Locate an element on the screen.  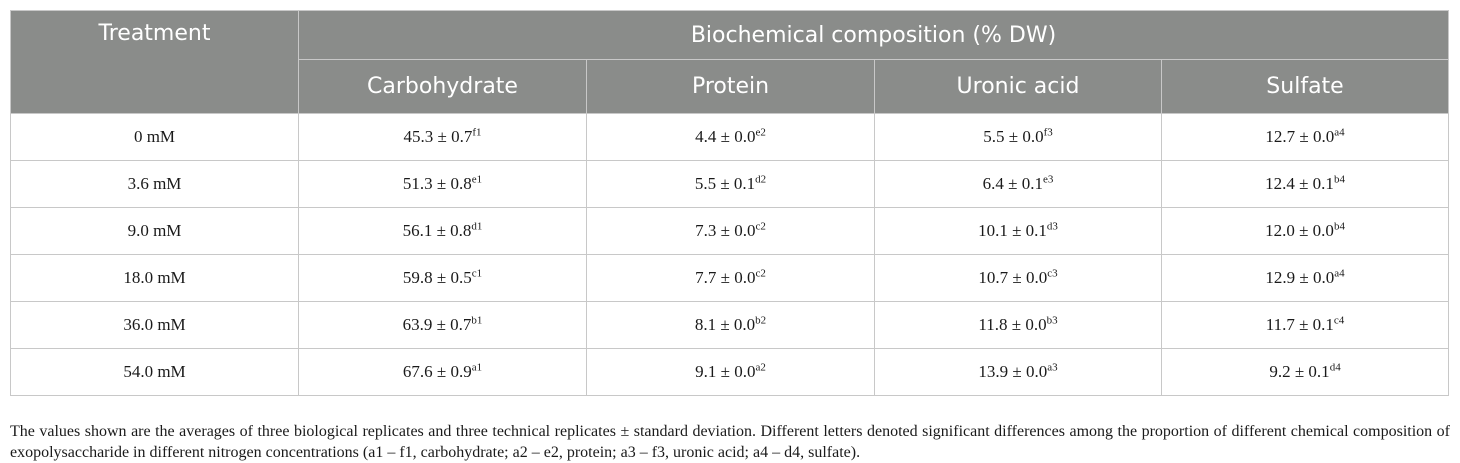
cell-value: 13.9 ± 0.0 is located at coordinates (1013, 371).